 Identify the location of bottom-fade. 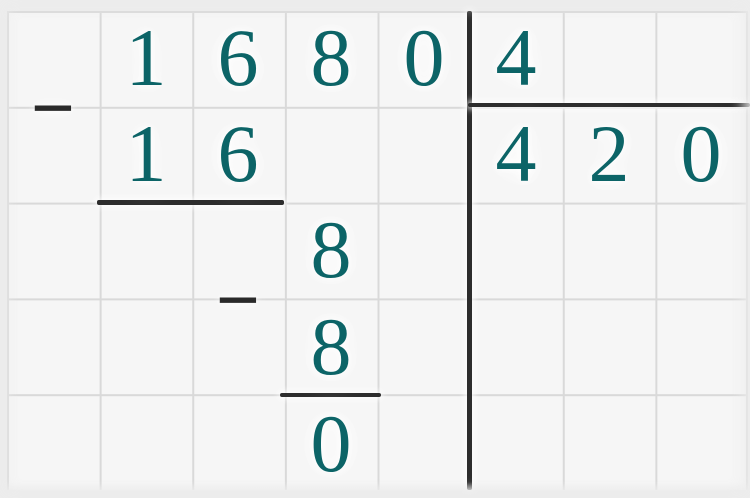
(375, 490).